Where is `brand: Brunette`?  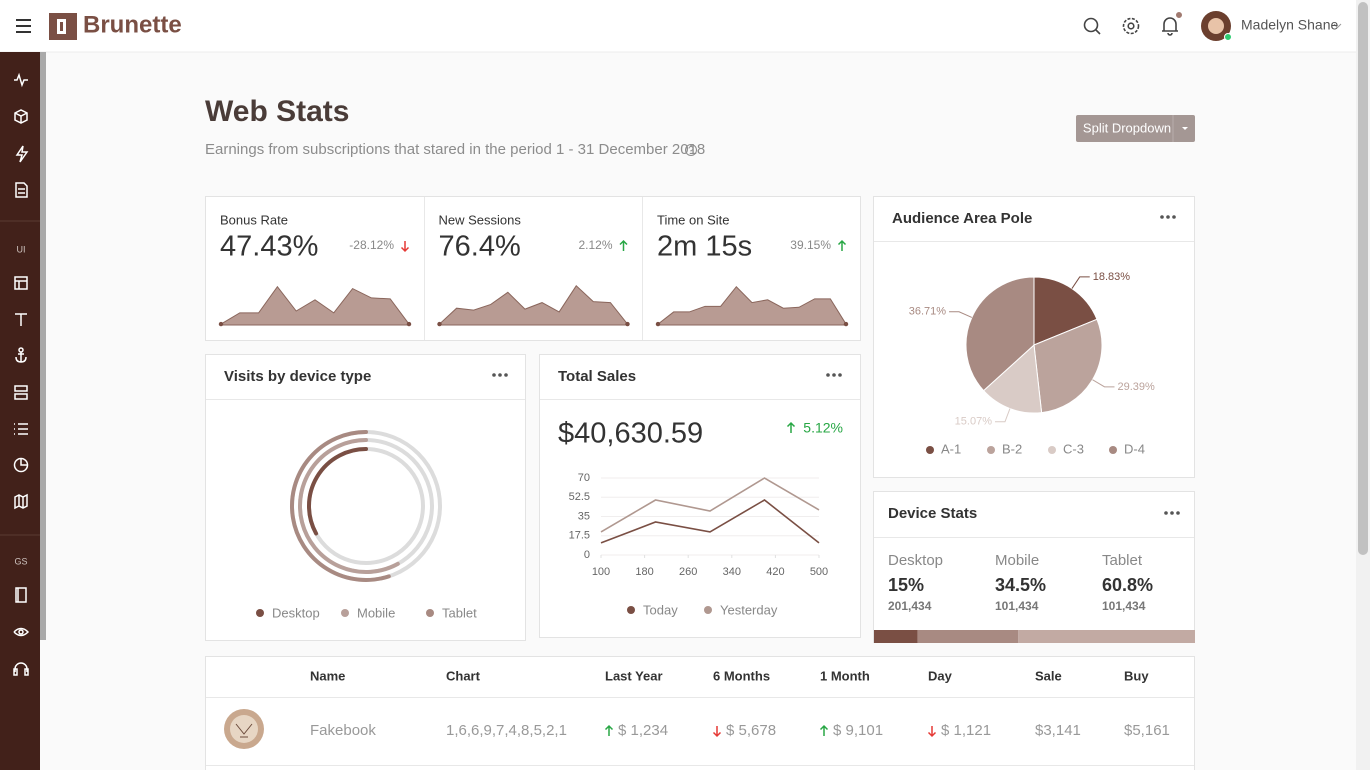
brand: Brunette is located at coordinates (132, 24).